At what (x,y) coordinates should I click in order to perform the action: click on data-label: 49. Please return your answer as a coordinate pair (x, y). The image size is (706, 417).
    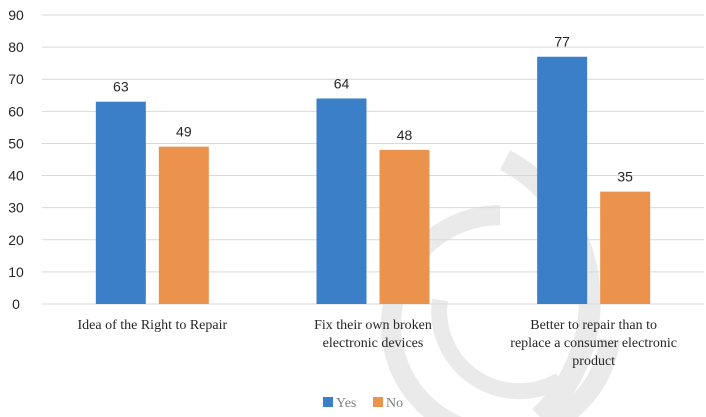
    Looking at the image, I should click on (184, 132).